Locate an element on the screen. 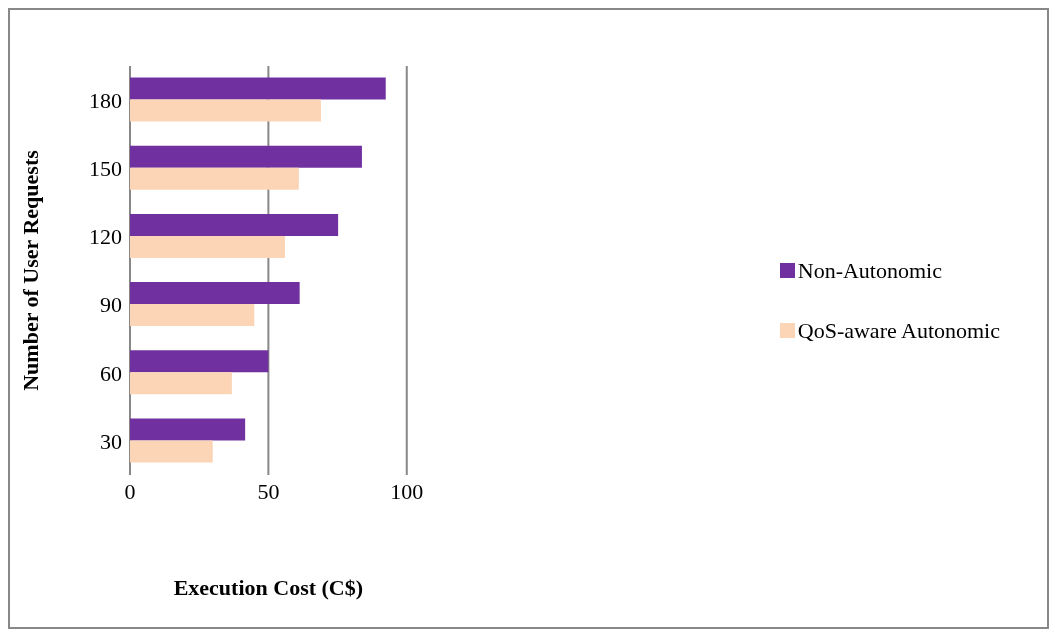 The width and height of the screenshot is (1055, 635). y-tick-label: 30 is located at coordinates (111, 441).